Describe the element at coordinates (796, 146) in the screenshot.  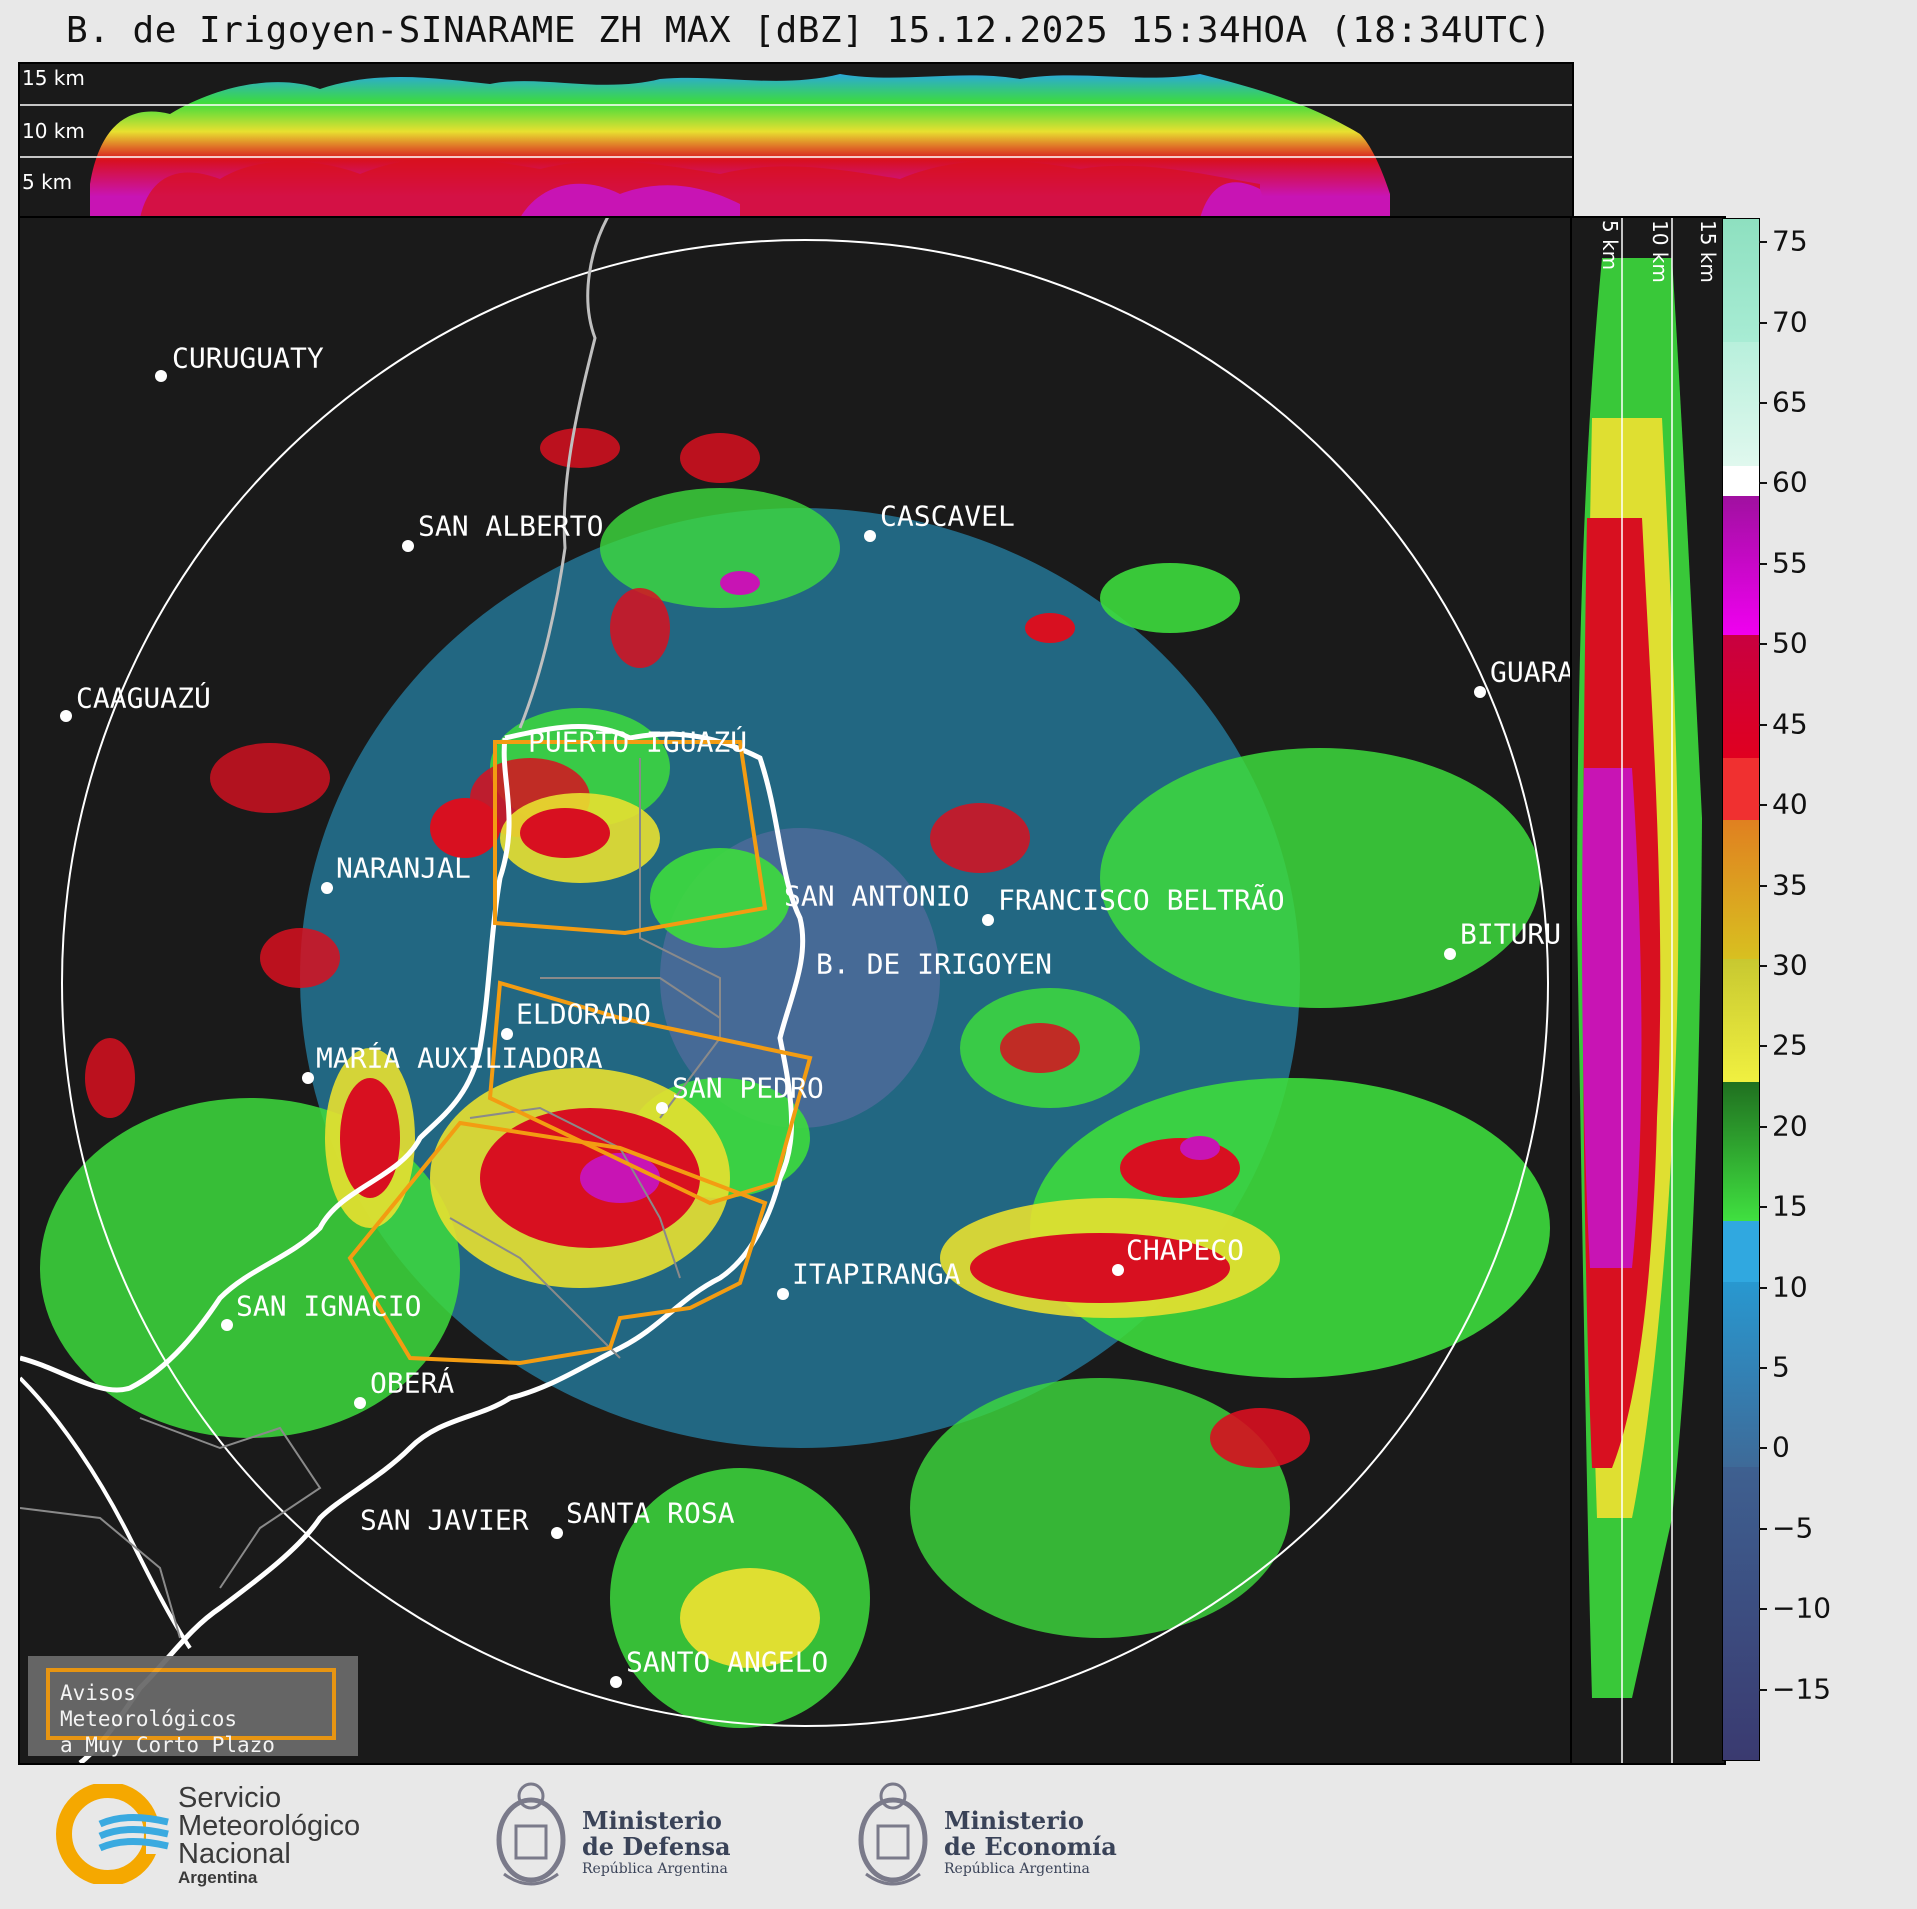
I see `top-cross-section-echoes` at that location.